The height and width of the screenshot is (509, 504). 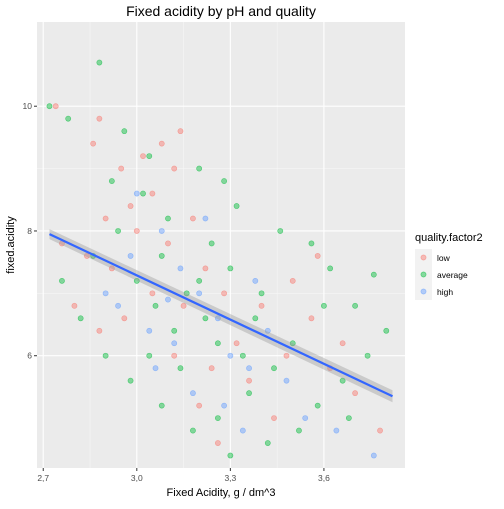 I want to click on legend-swatch-average, so click(x=423, y=274).